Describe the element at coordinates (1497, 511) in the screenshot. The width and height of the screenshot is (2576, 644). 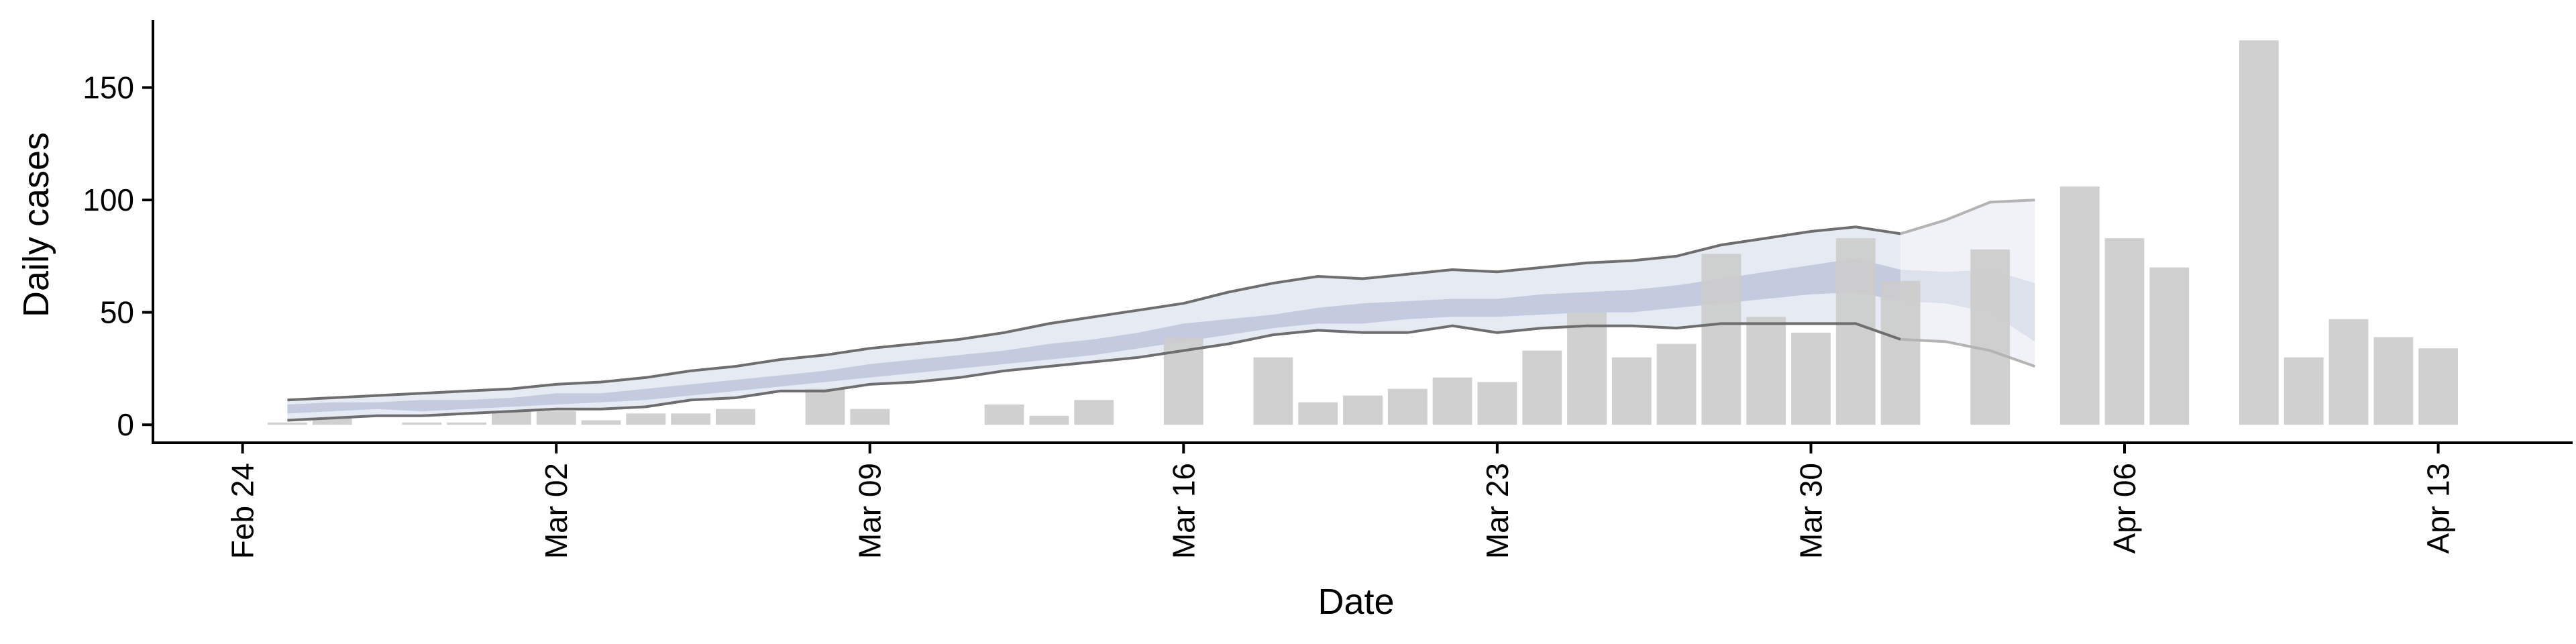
I see `x-tick-label: Mar 23` at that location.